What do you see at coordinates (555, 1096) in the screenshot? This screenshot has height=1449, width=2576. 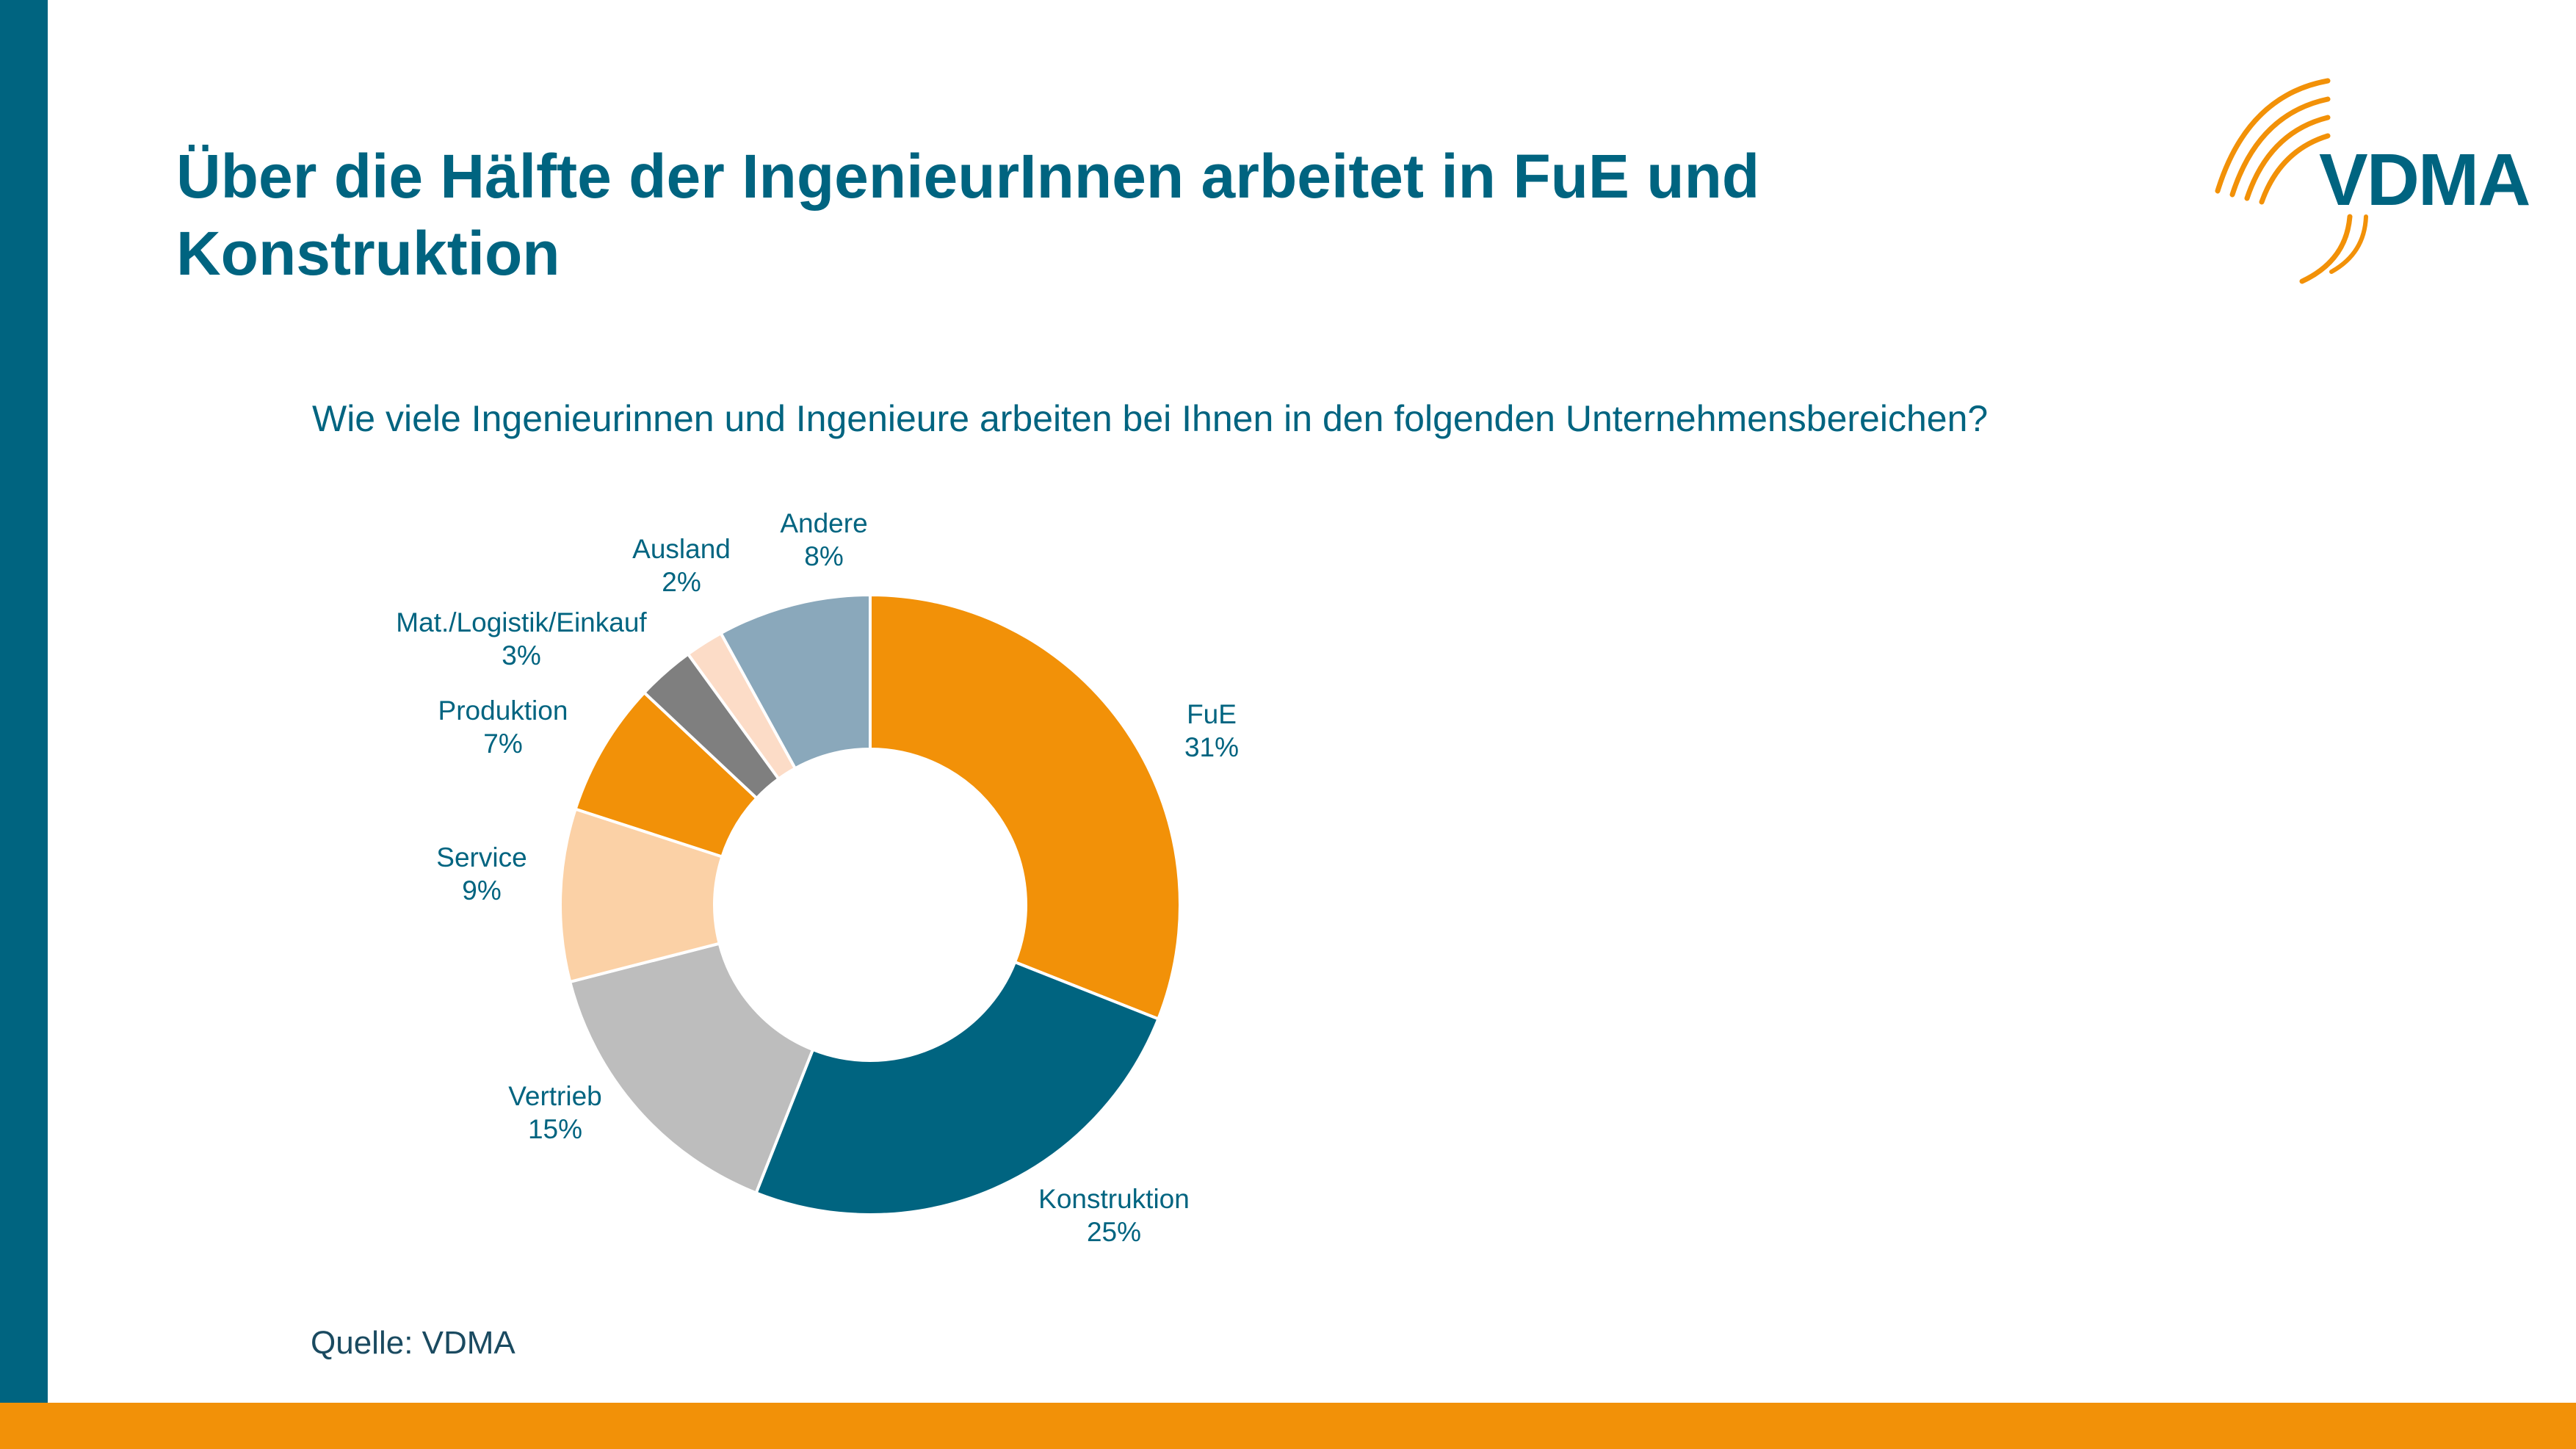 I see `label-vertrieb: Vertrieb` at bounding box center [555, 1096].